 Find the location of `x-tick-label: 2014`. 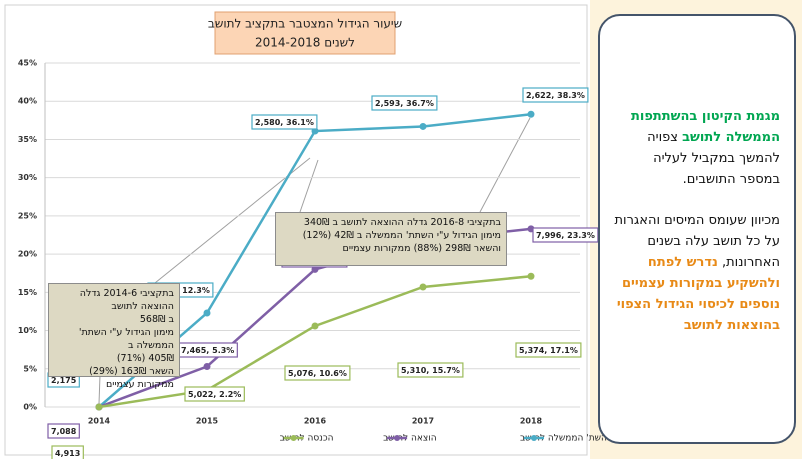

x-tick-label: 2014 is located at coordinates (99, 421).